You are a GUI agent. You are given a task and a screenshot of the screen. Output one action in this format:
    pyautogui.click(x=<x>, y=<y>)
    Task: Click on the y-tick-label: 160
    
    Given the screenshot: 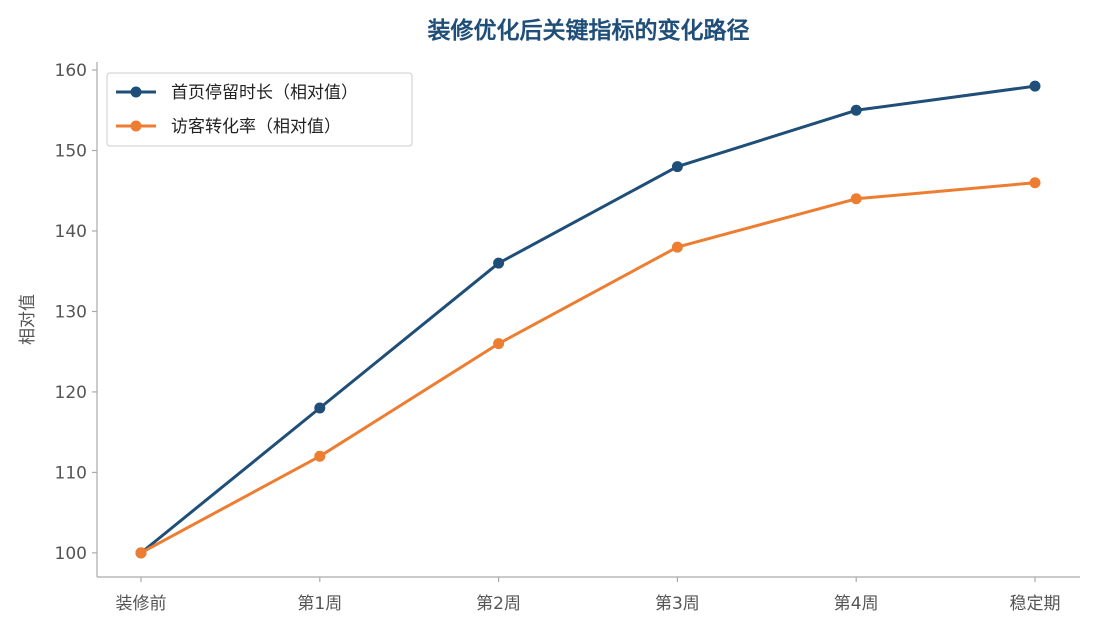 What is the action you would take?
    pyautogui.click(x=71, y=71)
    